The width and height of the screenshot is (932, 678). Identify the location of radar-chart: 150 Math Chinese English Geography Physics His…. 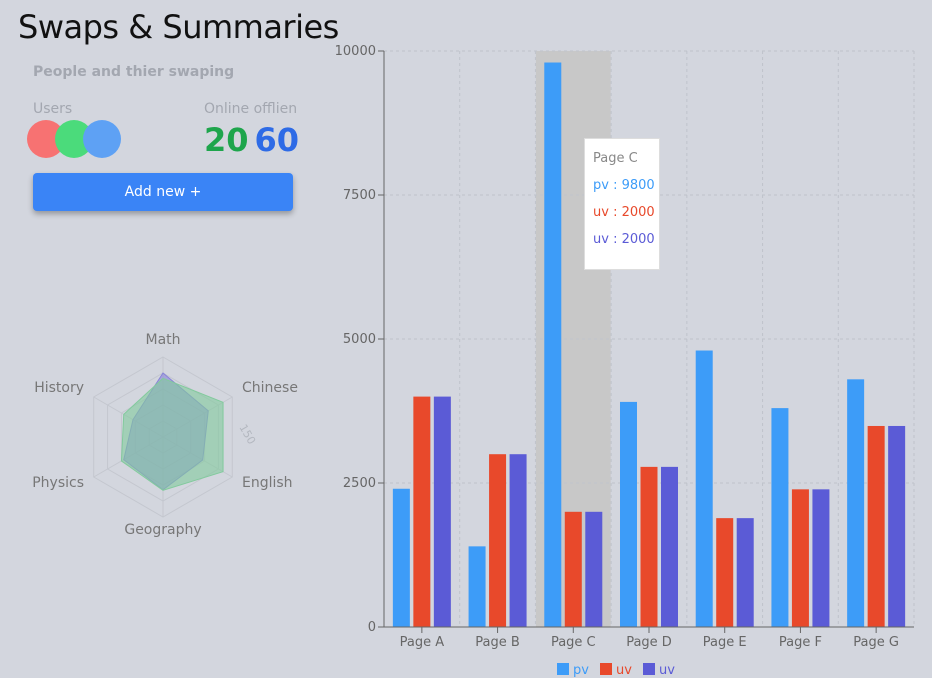
(165, 435).